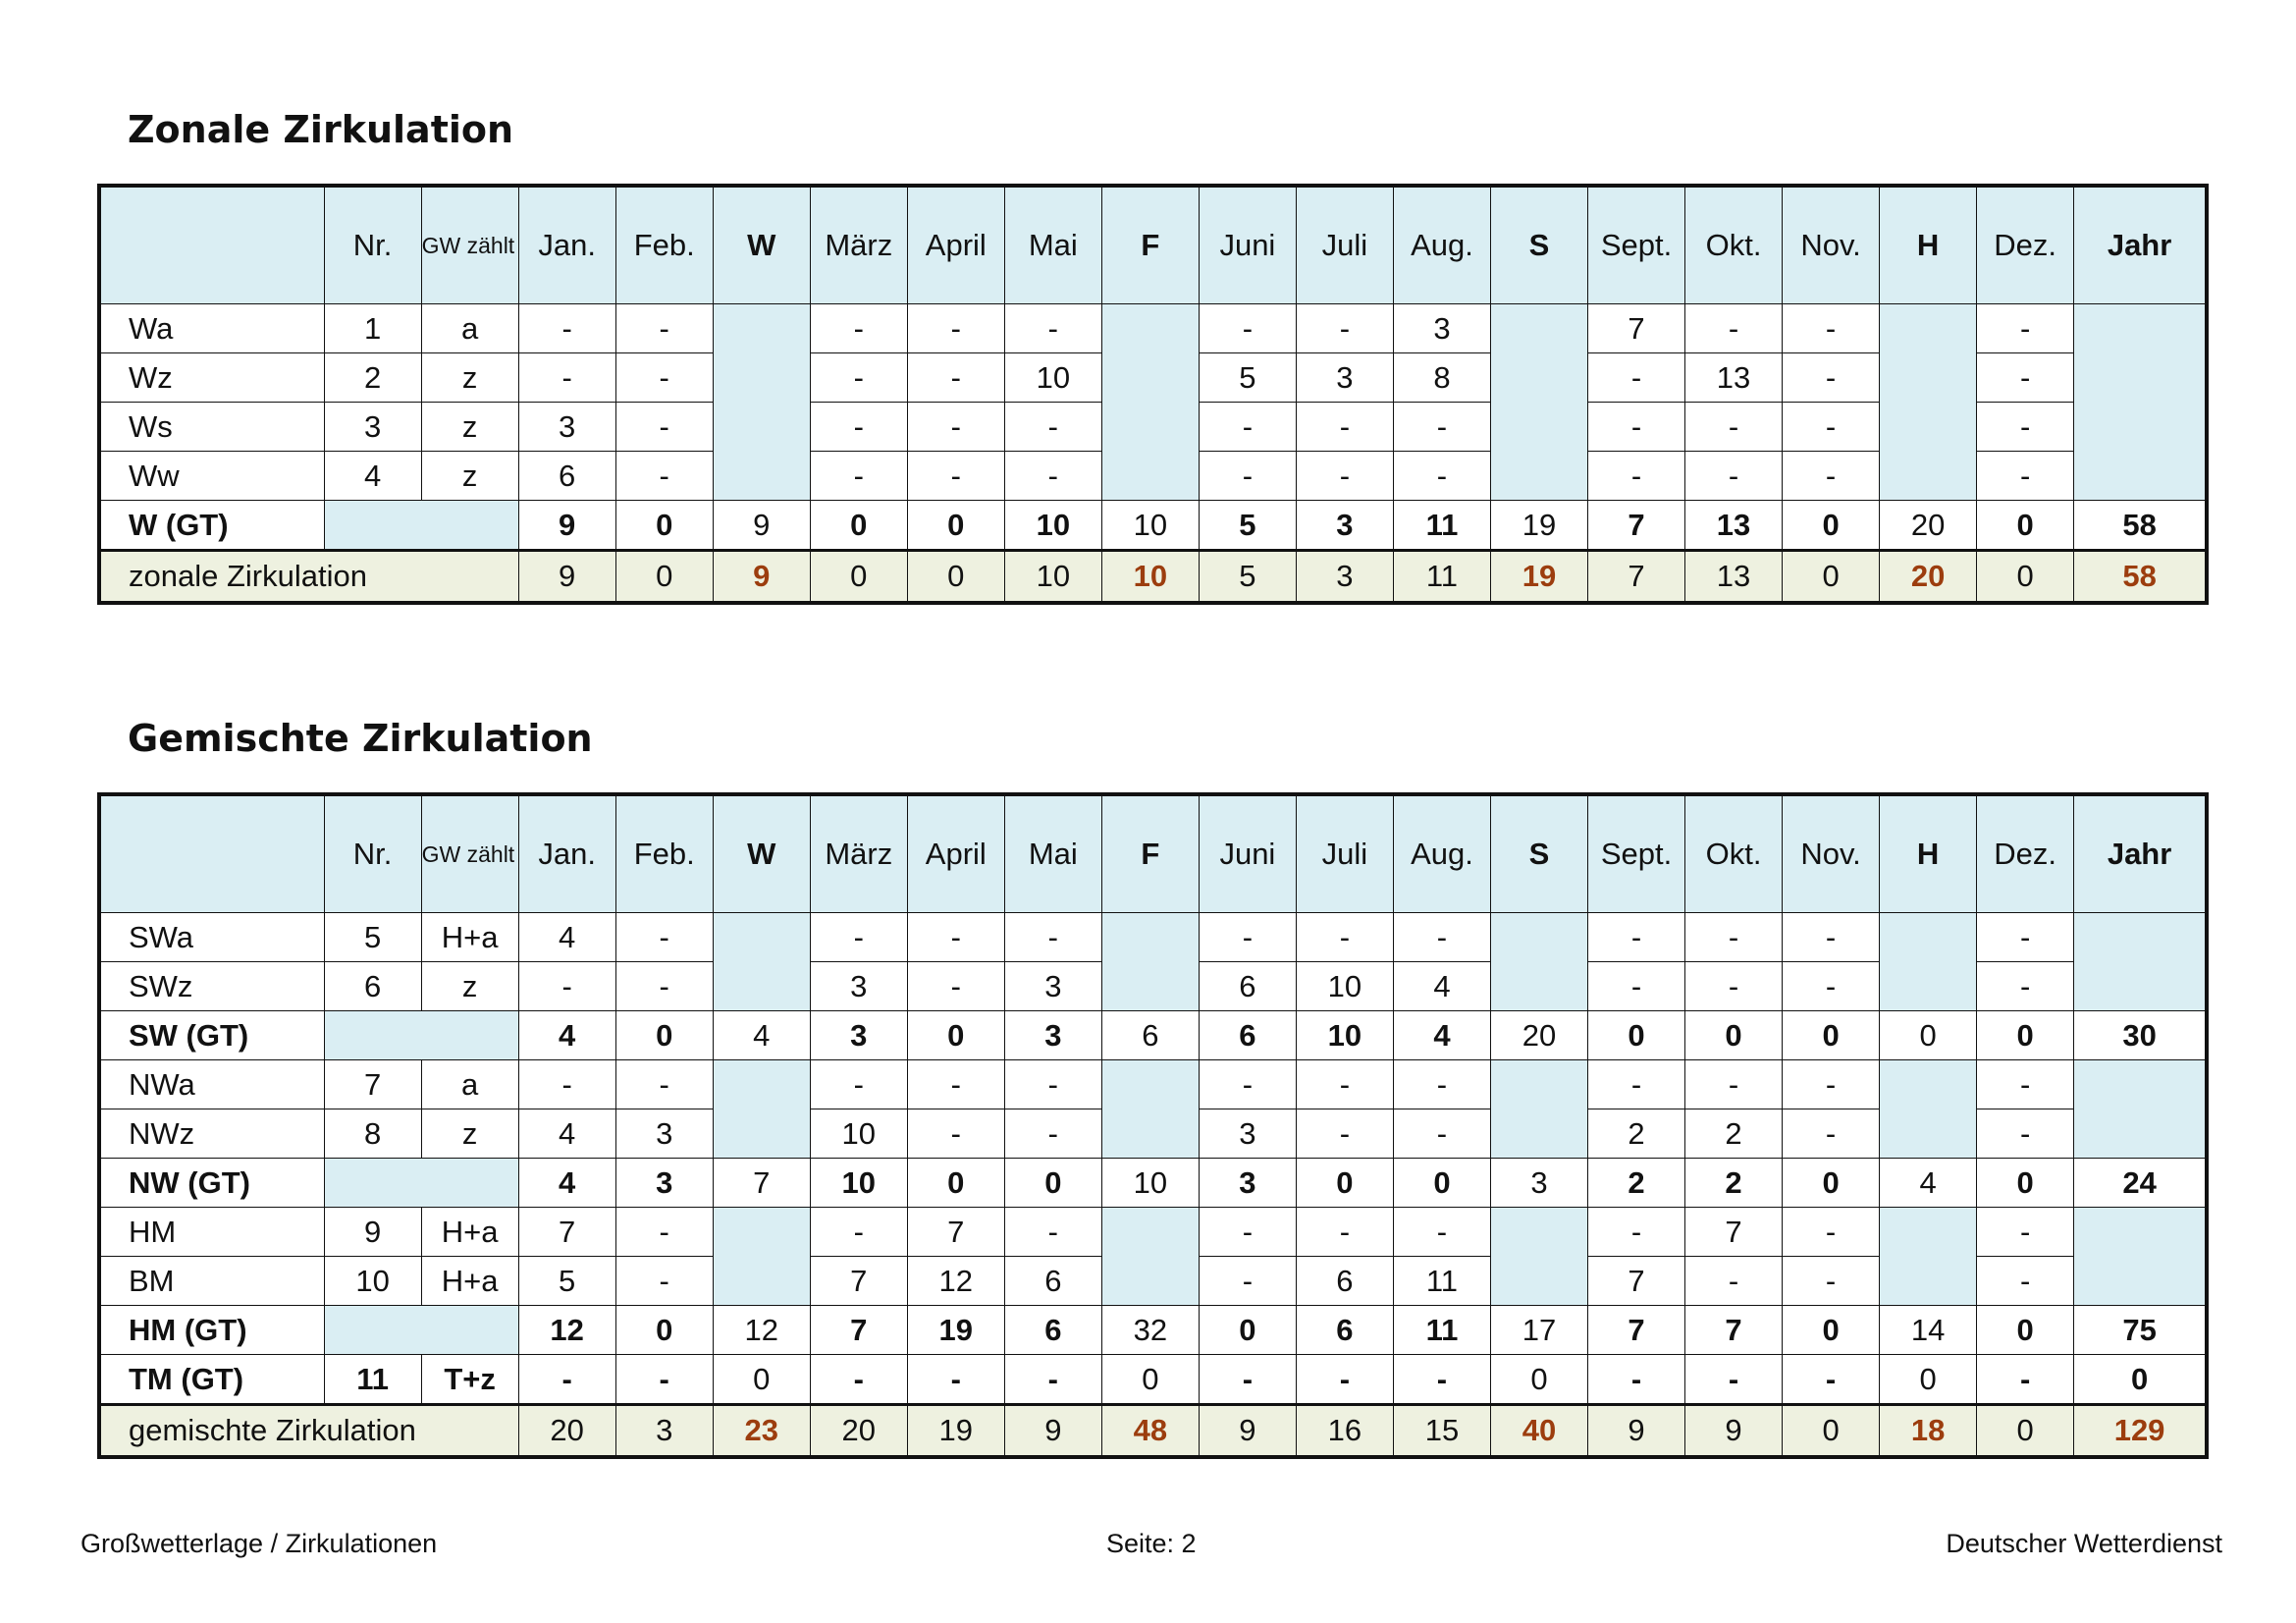 The width and height of the screenshot is (2296, 1623). I want to click on month-value-cell: 32, so click(1150, 1330).